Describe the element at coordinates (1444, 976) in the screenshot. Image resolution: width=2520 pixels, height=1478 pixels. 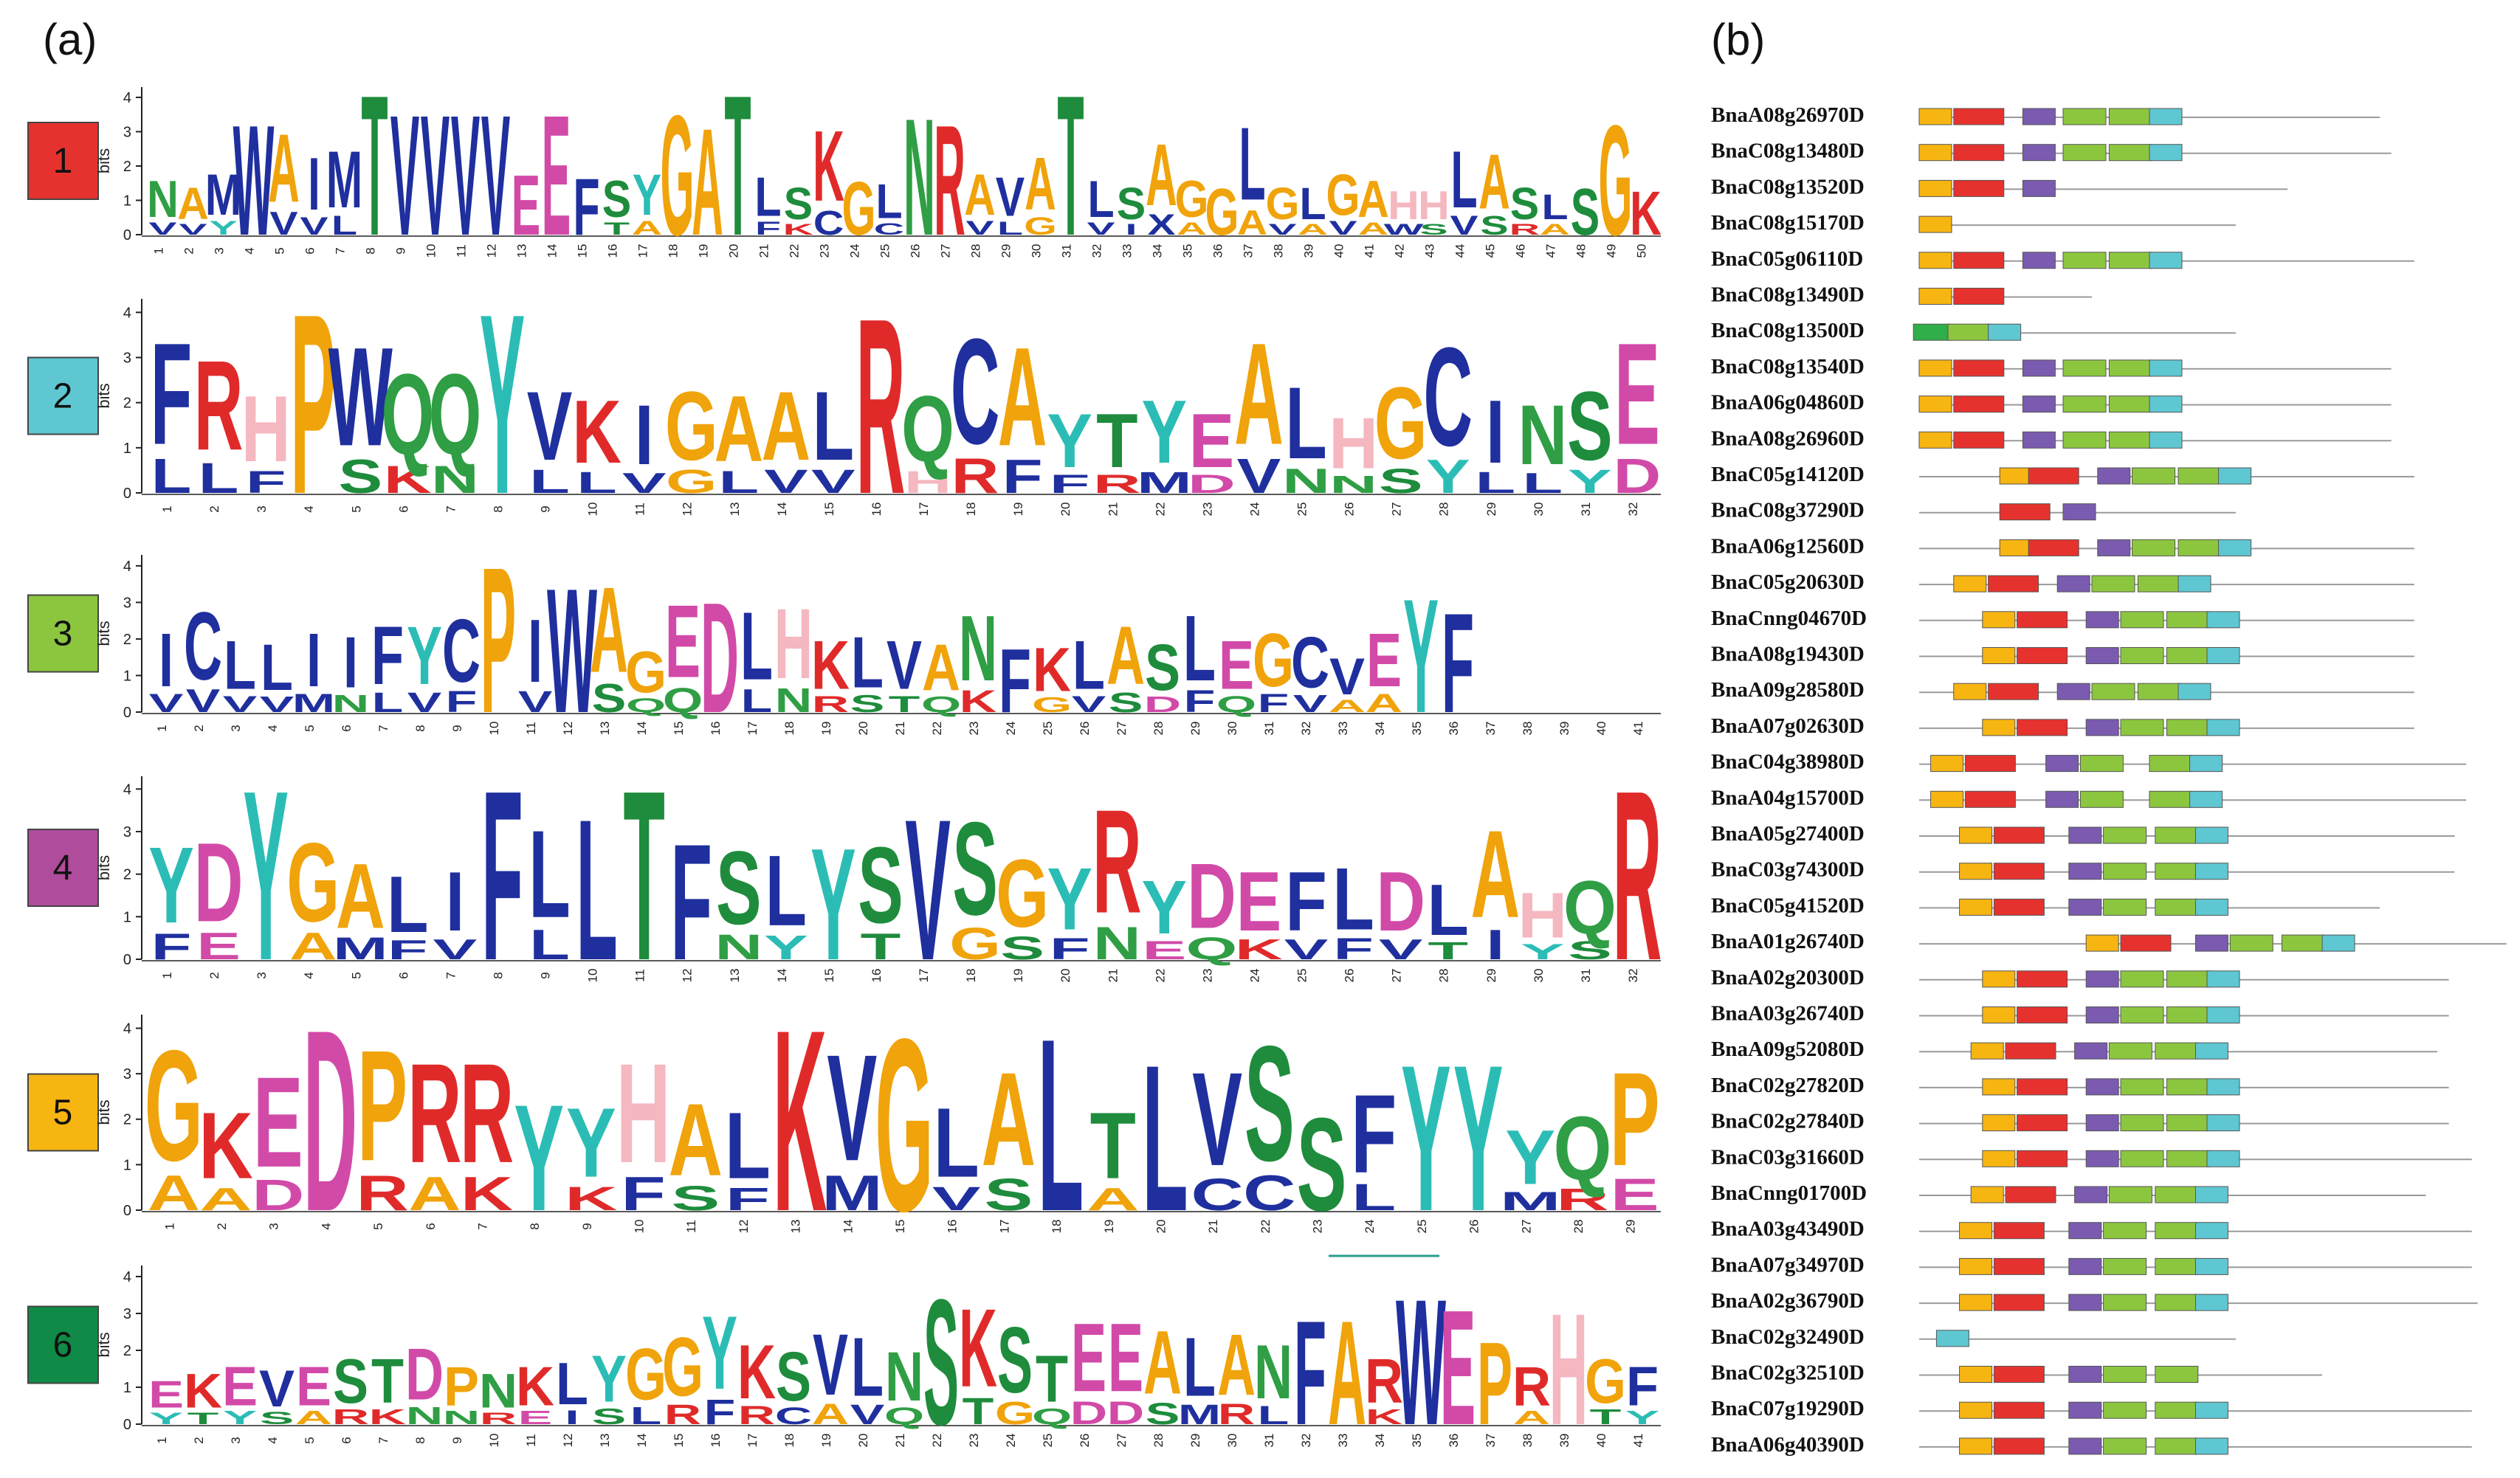
I see `position-tick: 28` at that location.